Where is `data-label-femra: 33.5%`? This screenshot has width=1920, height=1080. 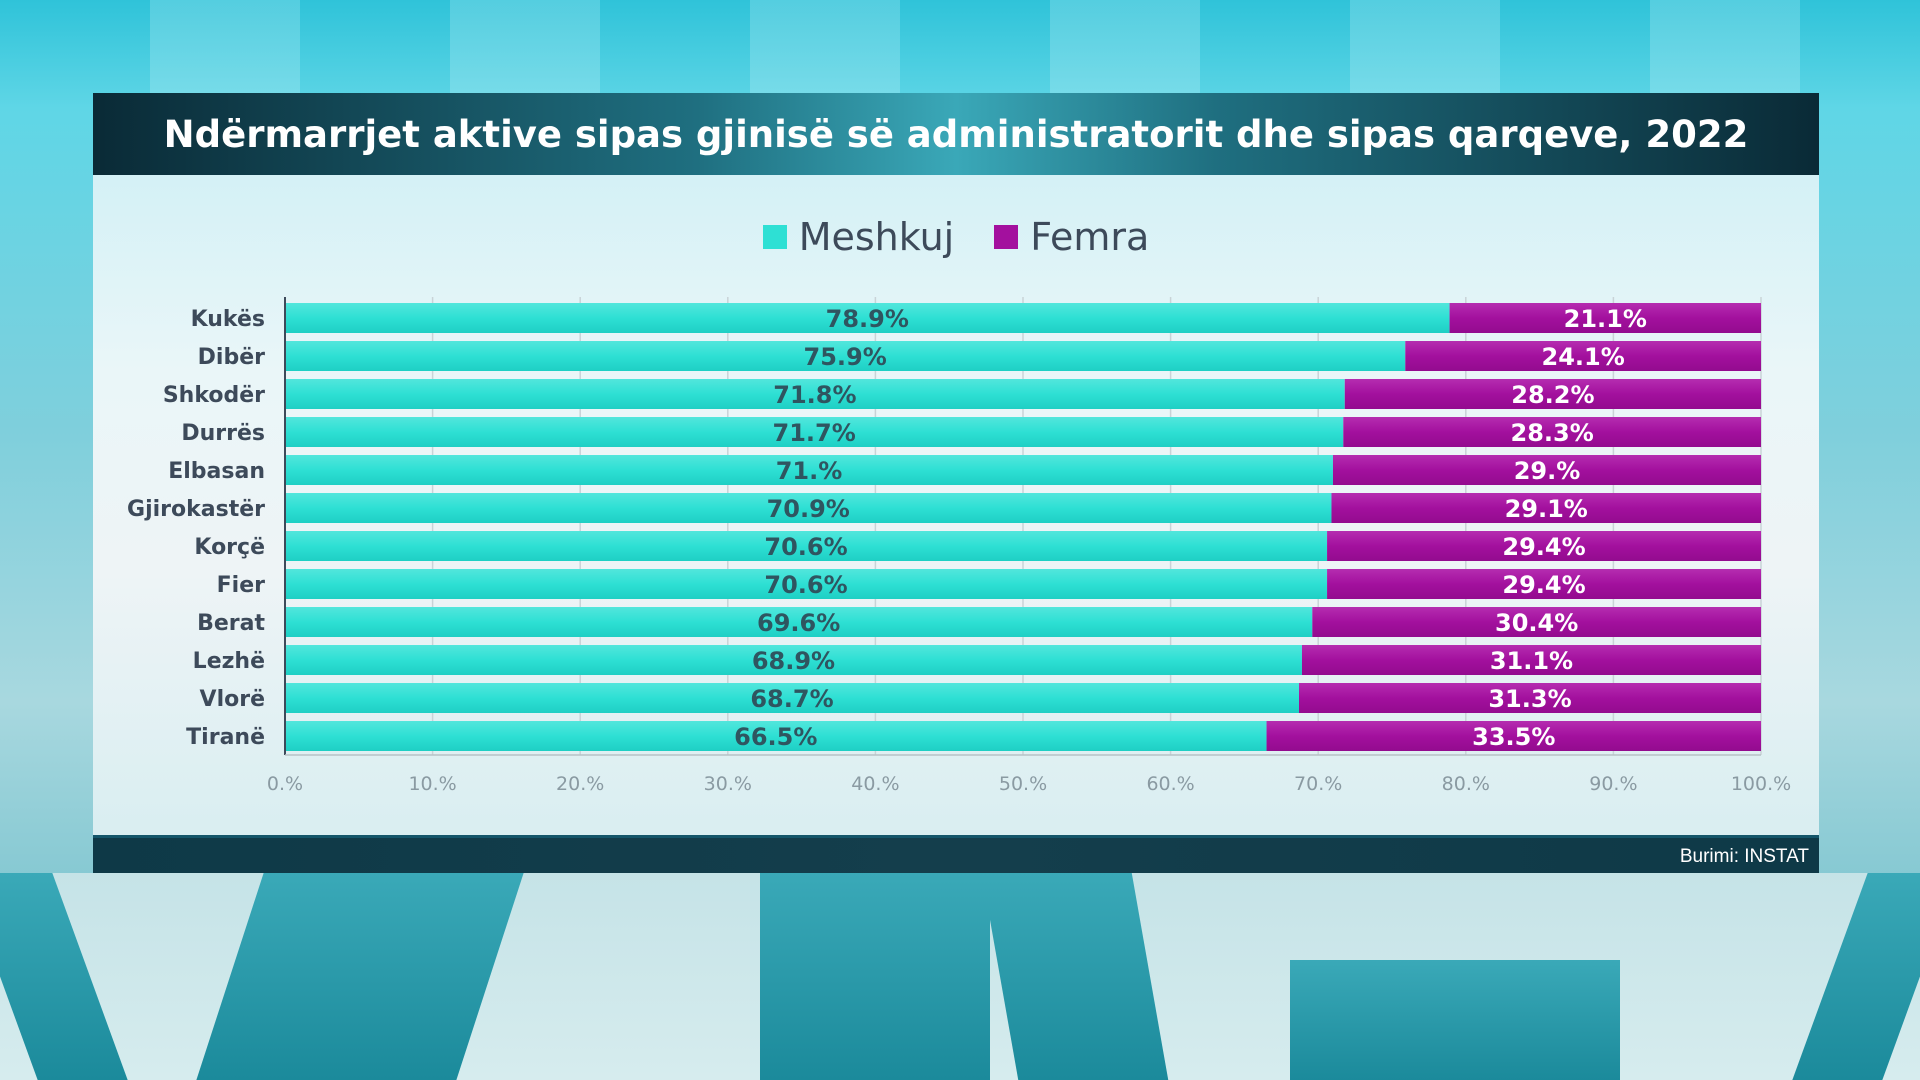 data-label-femra: 33.5% is located at coordinates (1513, 737).